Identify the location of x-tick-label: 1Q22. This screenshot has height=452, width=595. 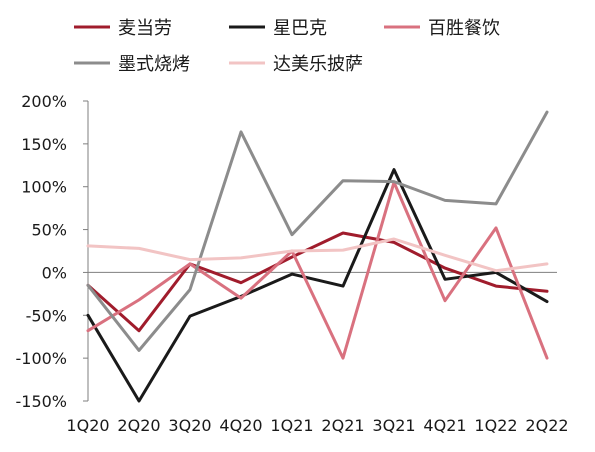
(495, 425).